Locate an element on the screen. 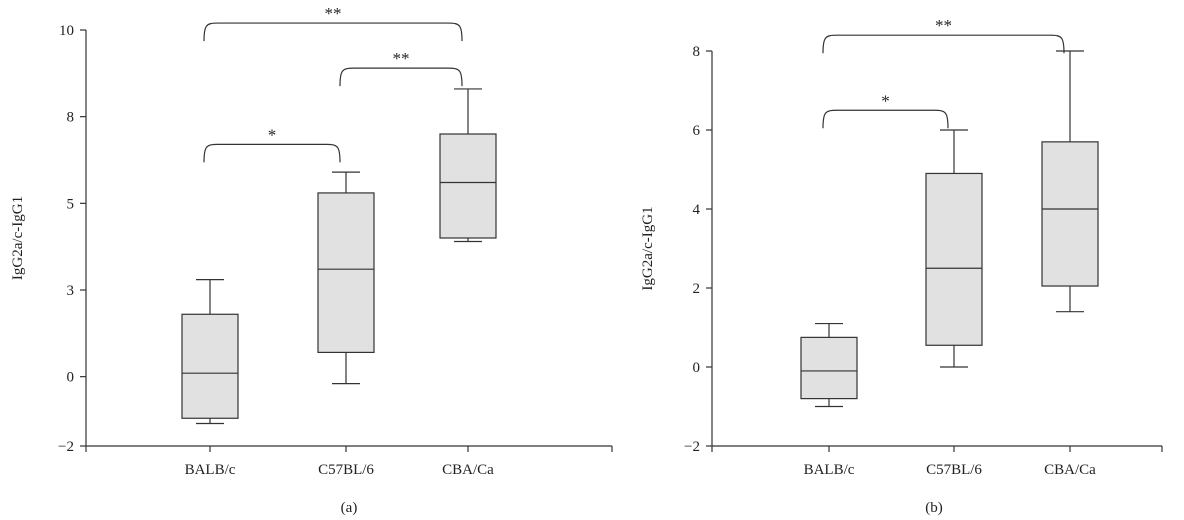  y-tick-label: 4 is located at coordinates (697, 210).